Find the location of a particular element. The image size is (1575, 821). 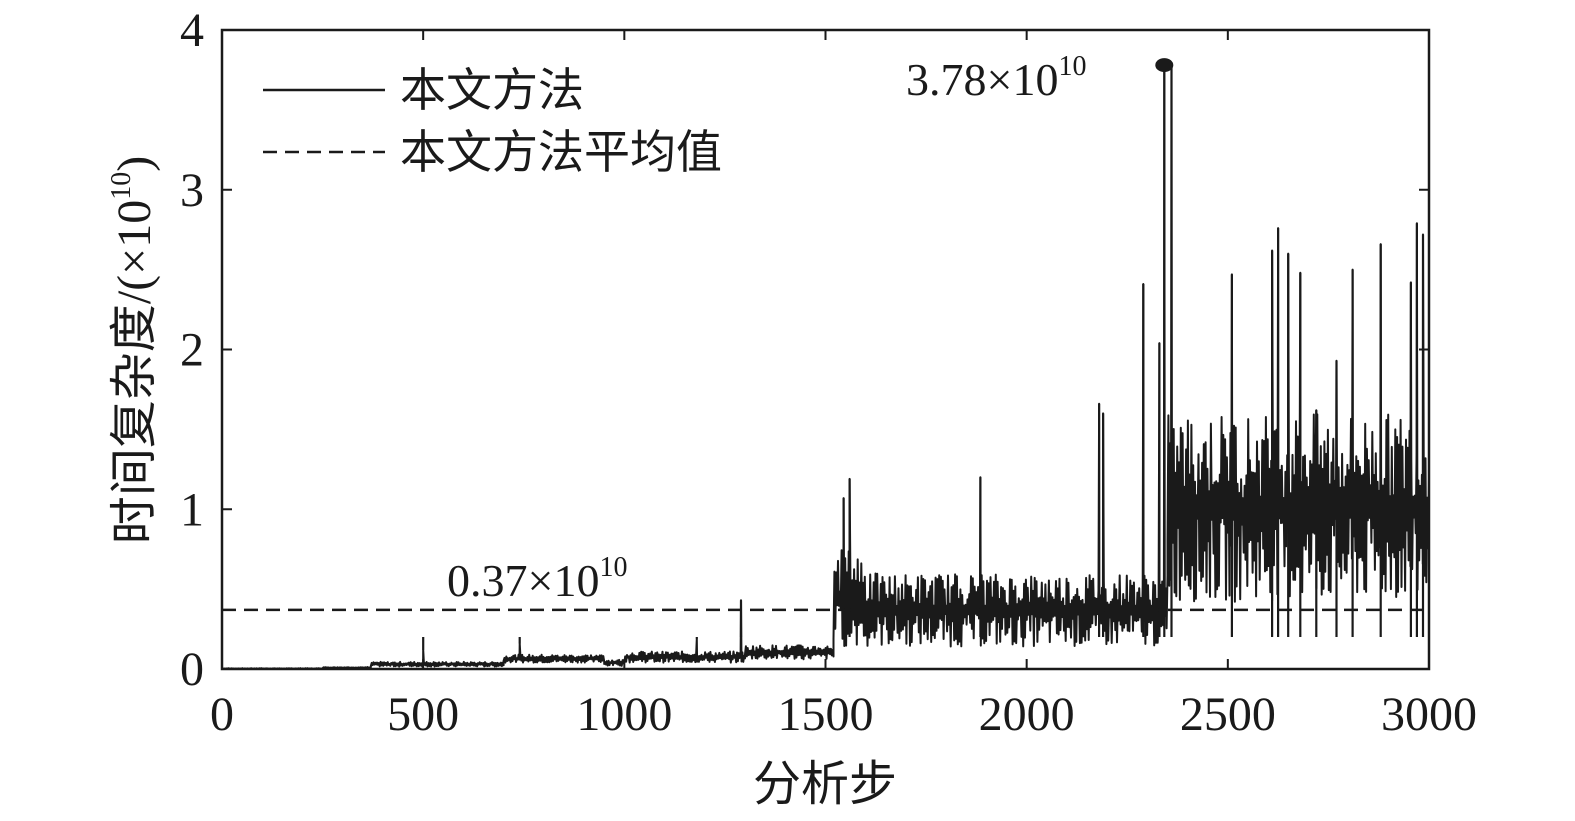

y-tick-label: 3 is located at coordinates (192, 190).